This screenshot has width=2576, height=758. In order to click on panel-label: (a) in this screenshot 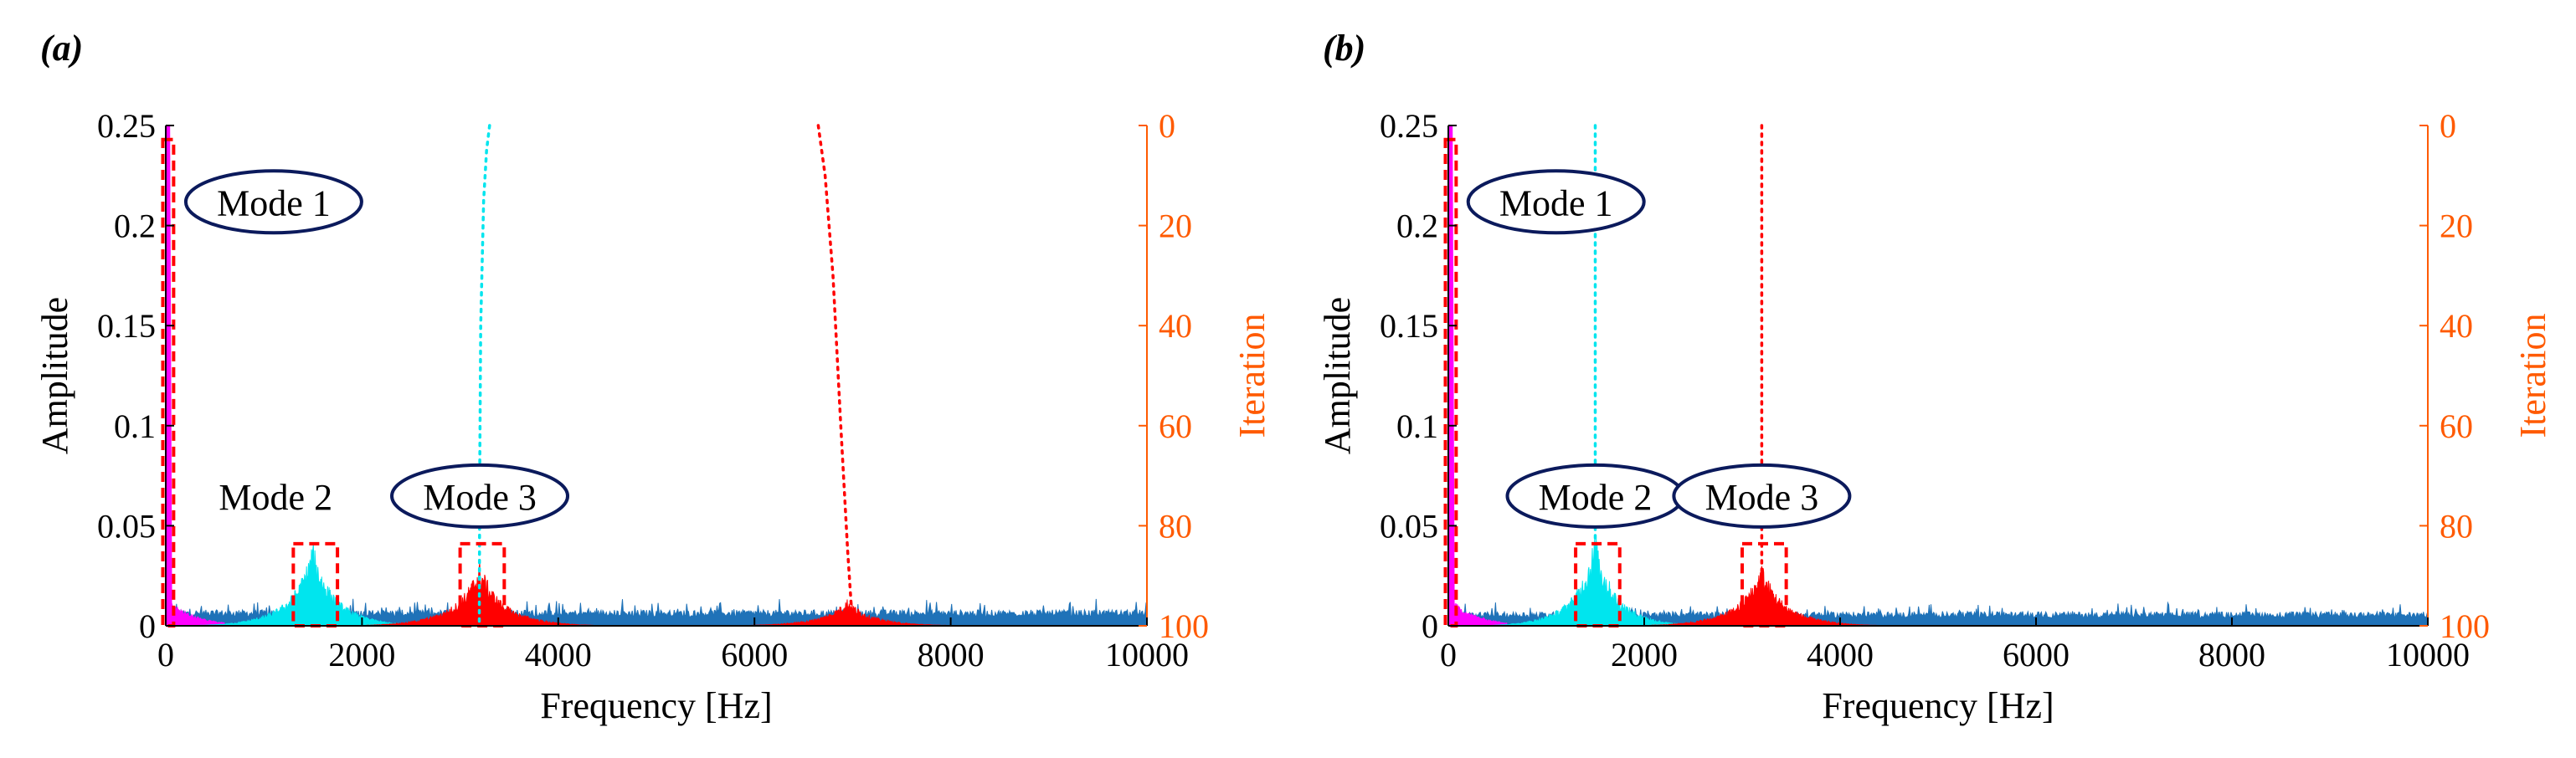, I will do `click(62, 49)`.